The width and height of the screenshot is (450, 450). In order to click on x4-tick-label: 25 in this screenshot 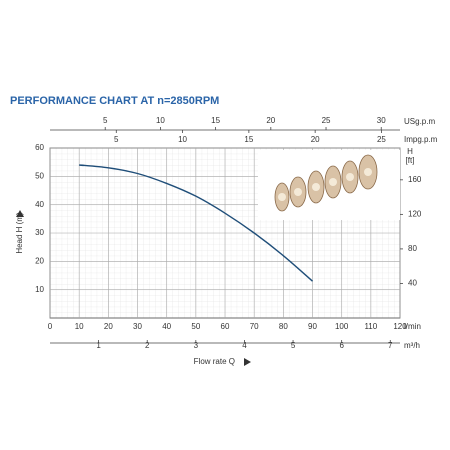, I will do `click(381, 139)`.